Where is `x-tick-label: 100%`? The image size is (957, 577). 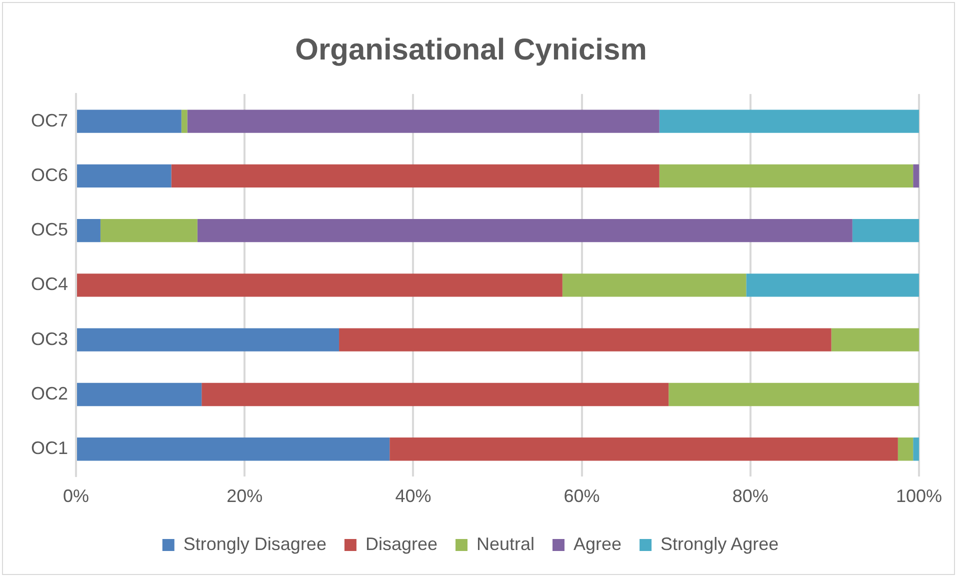 x-tick-label: 100% is located at coordinates (919, 496).